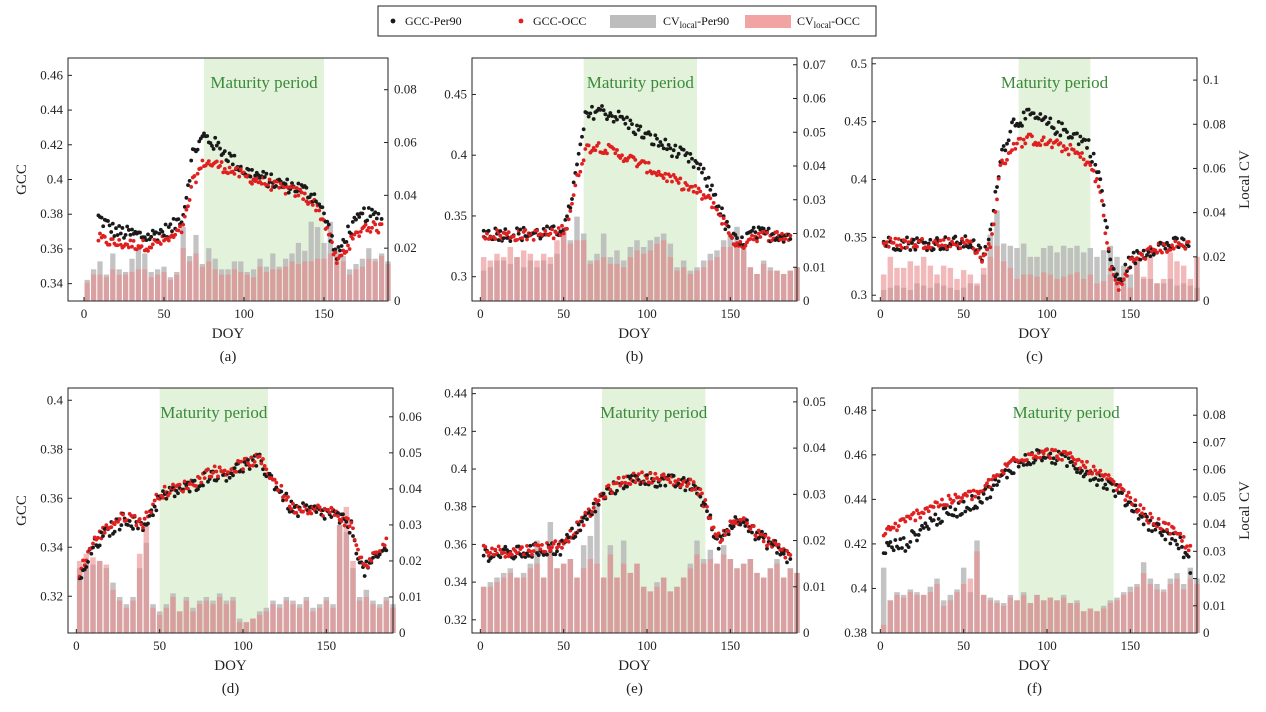 This screenshot has height=712, width=1266. I want to click on y2-tick-label: 0, so click(402, 632).